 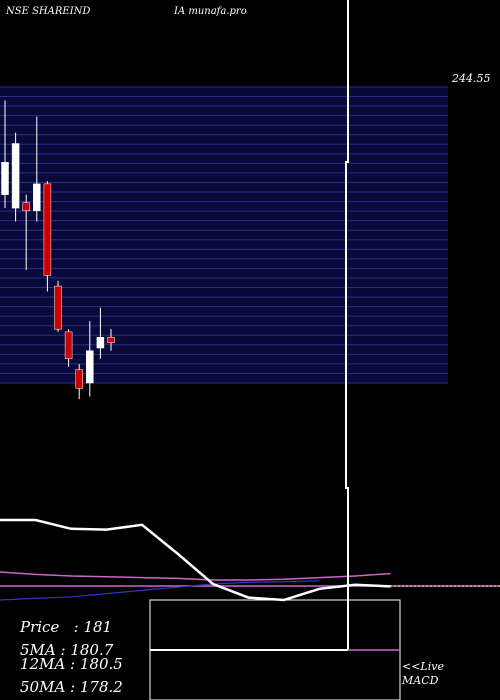 I want to click on price-label-top: 244.55, so click(x=471, y=78).